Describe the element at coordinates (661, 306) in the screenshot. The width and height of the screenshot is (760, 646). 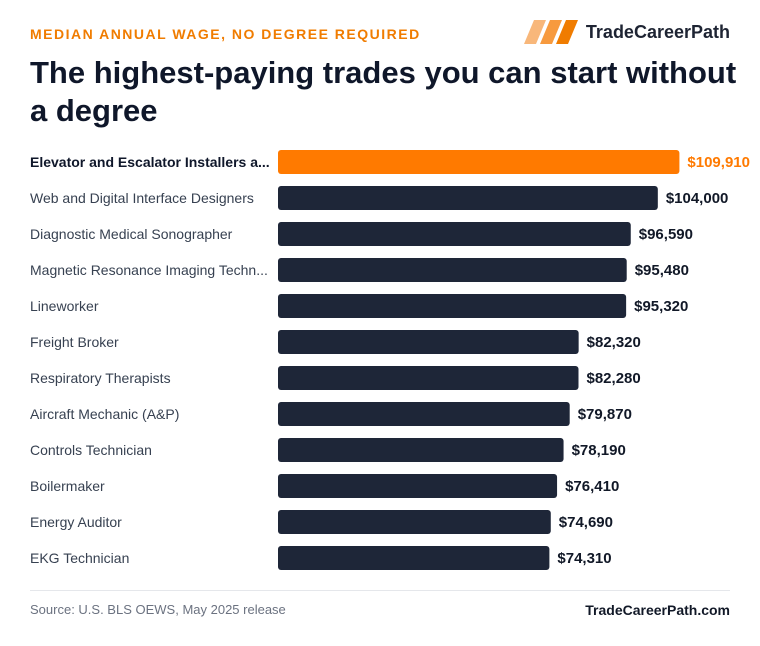
I see `value-label: $95,320` at that location.